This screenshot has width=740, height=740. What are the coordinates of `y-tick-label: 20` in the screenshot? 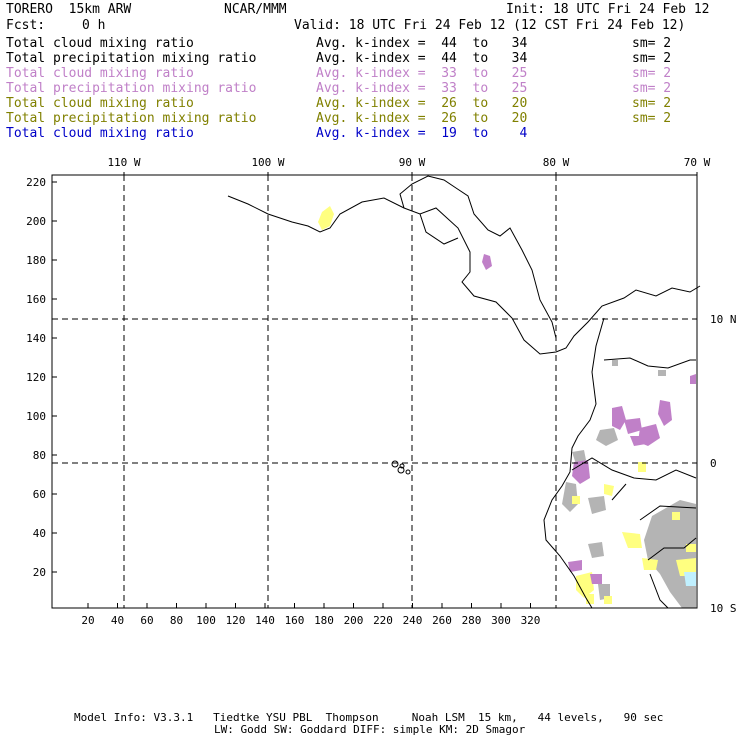 It's located at (39, 572).